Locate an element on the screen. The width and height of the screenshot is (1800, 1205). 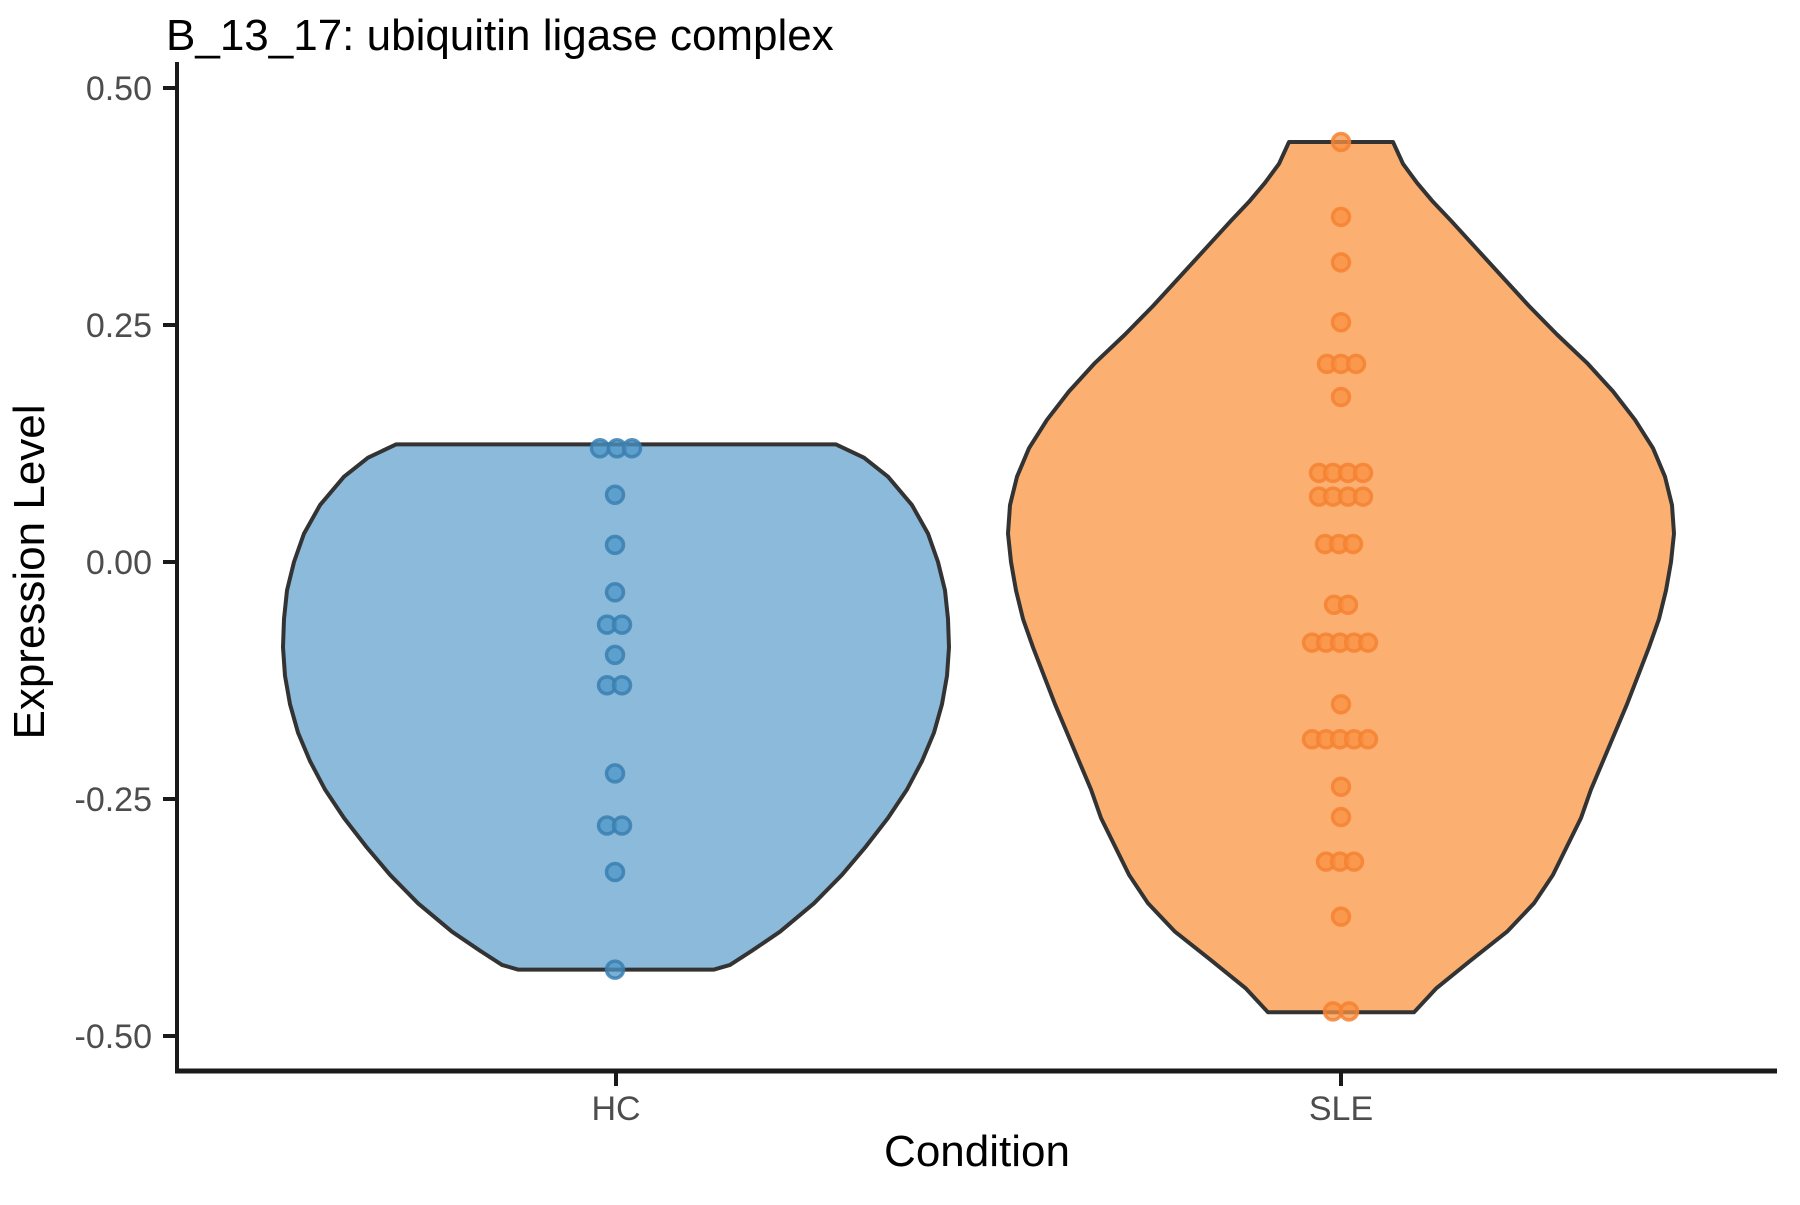
plot-title: B_13_17: ubiquitin ligase complex is located at coordinates (500, 35).